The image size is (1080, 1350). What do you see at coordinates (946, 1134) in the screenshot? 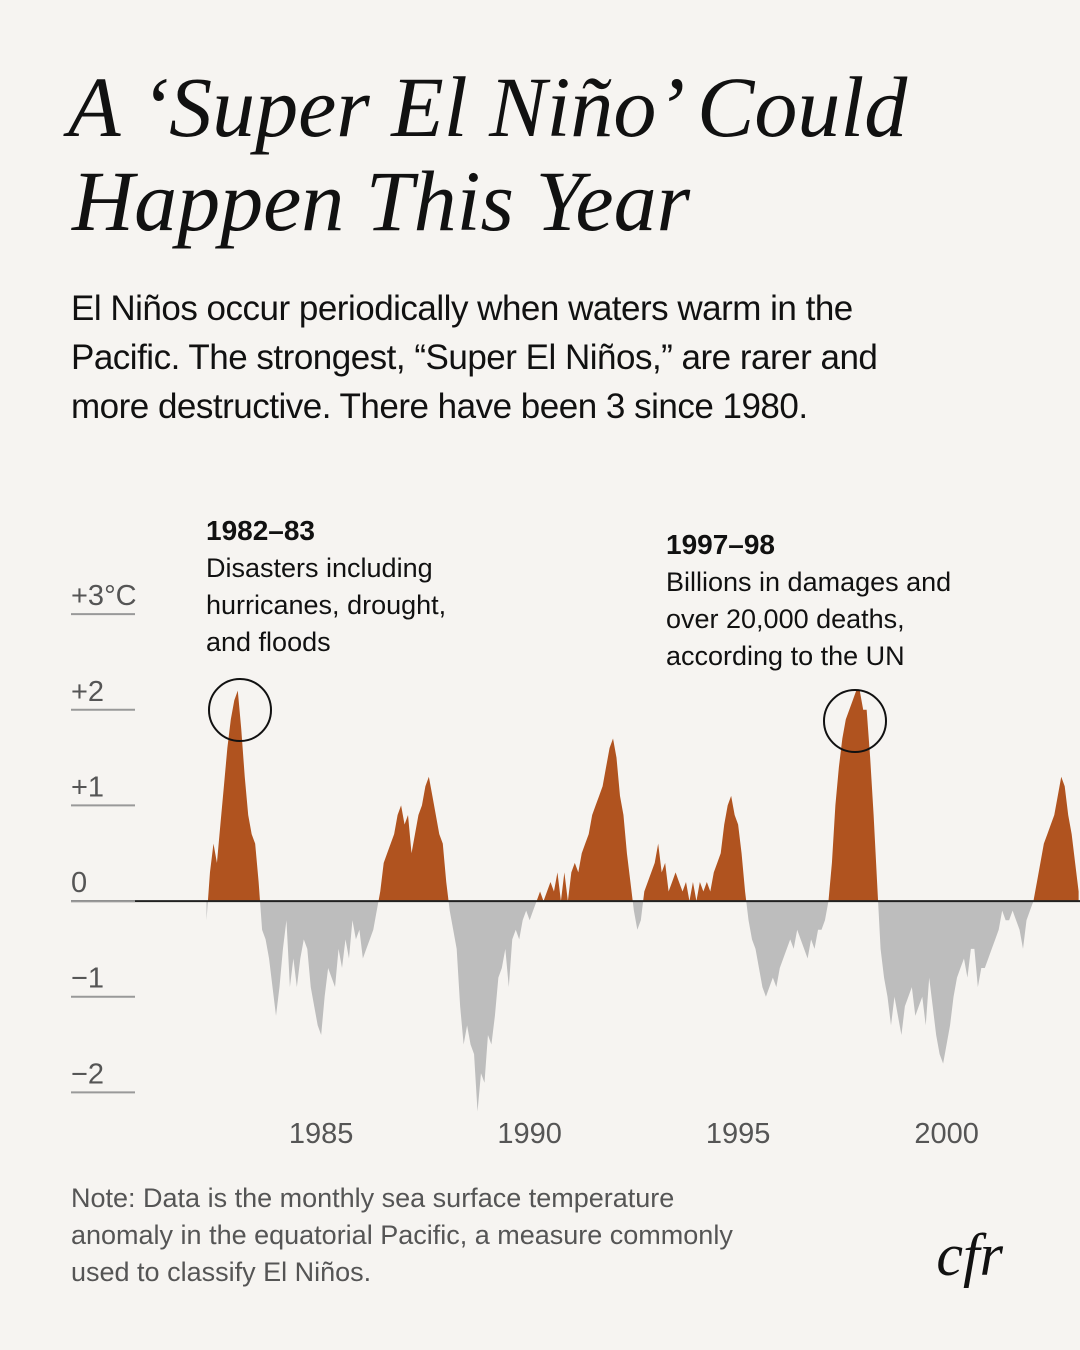
I see `x-tick-label: 2000` at bounding box center [946, 1134].